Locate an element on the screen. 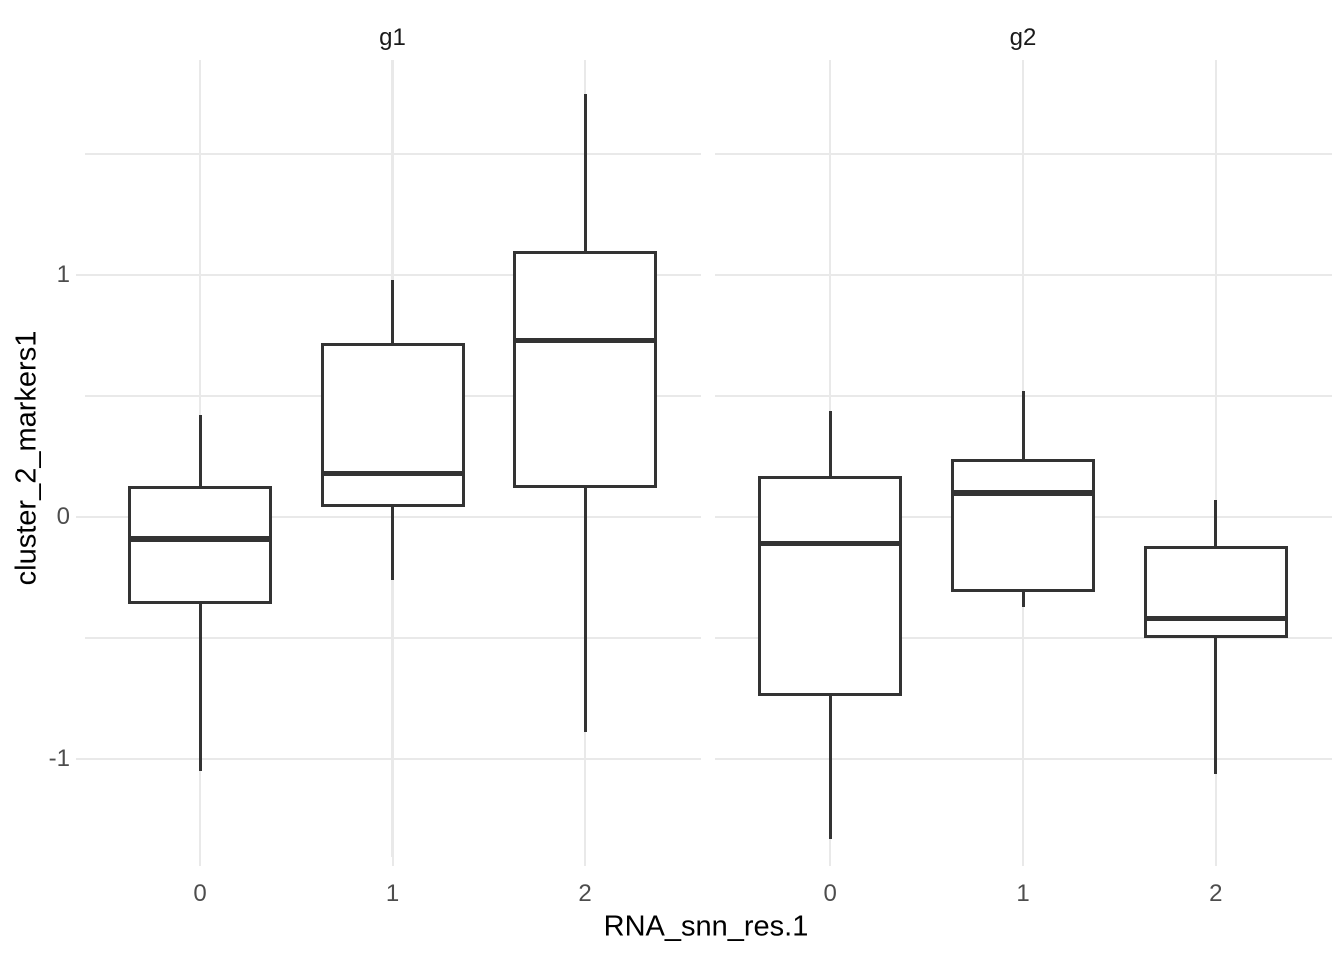 This screenshot has height=960, width=1344. category-gridline is located at coordinates (1216, 458).